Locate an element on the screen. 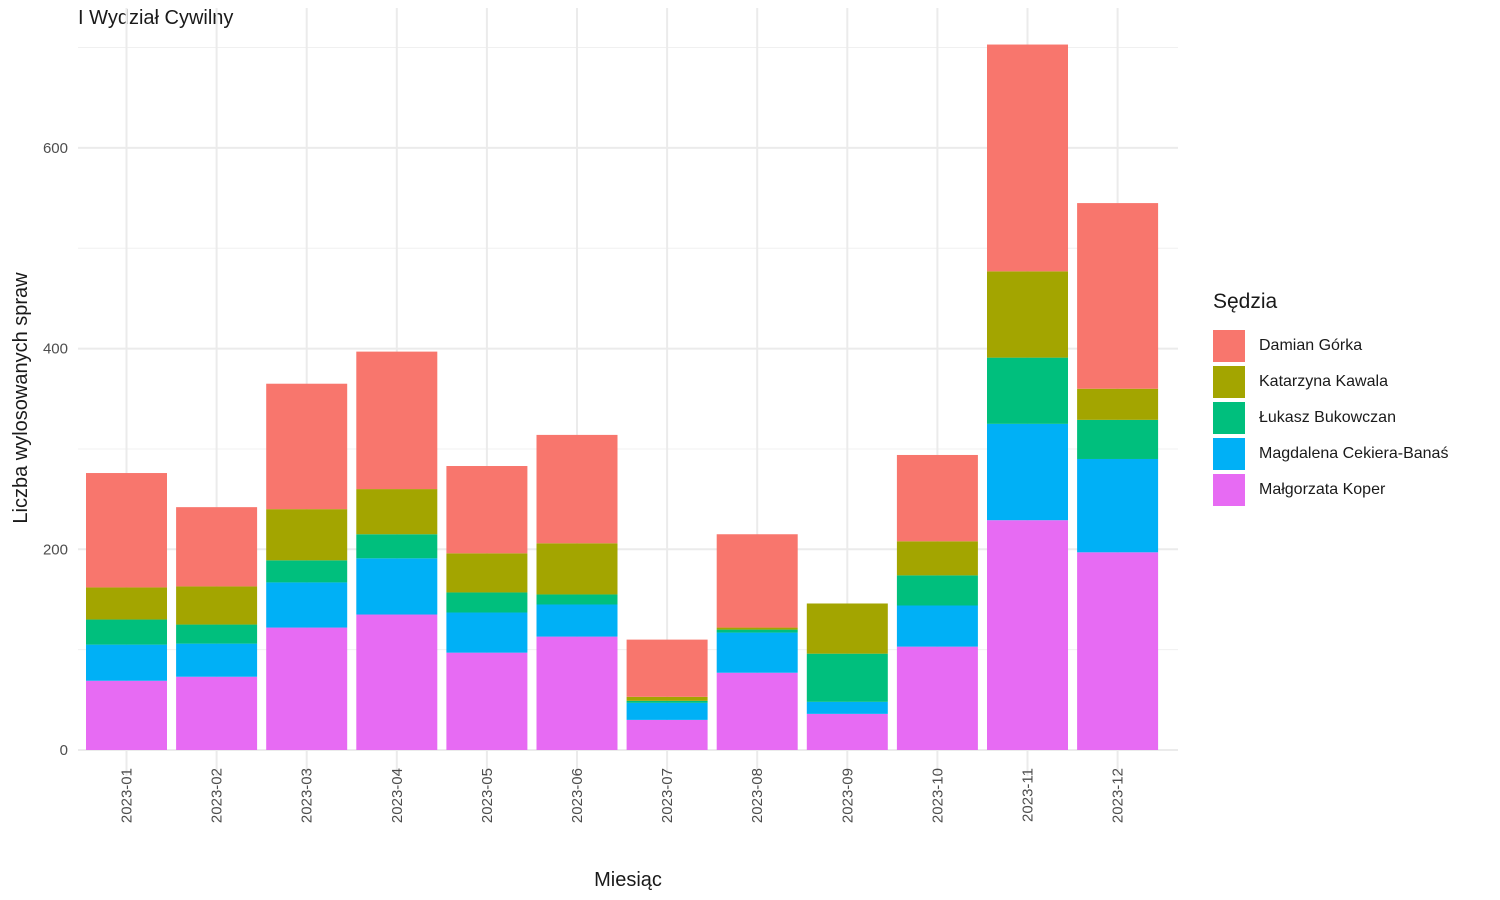  x-tick-label: 2023-05 is located at coordinates (487, 795).